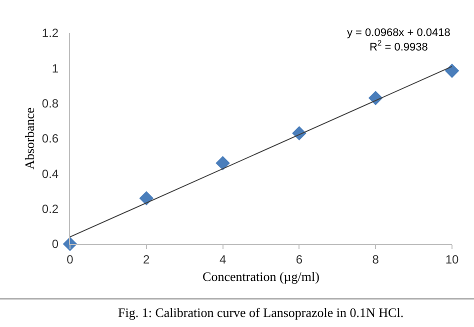  What do you see at coordinates (50, 139) in the screenshot?
I see `y-tick-label: 0.6` at bounding box center [50, 139].